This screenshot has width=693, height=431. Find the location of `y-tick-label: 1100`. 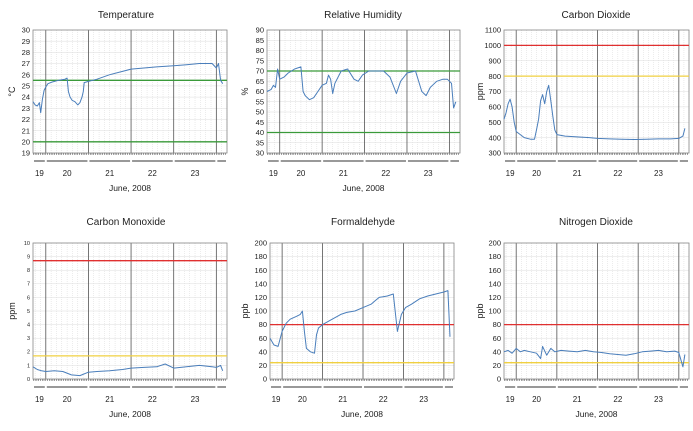

y-tick-label: 1100 is located at coordinates (493, 30).